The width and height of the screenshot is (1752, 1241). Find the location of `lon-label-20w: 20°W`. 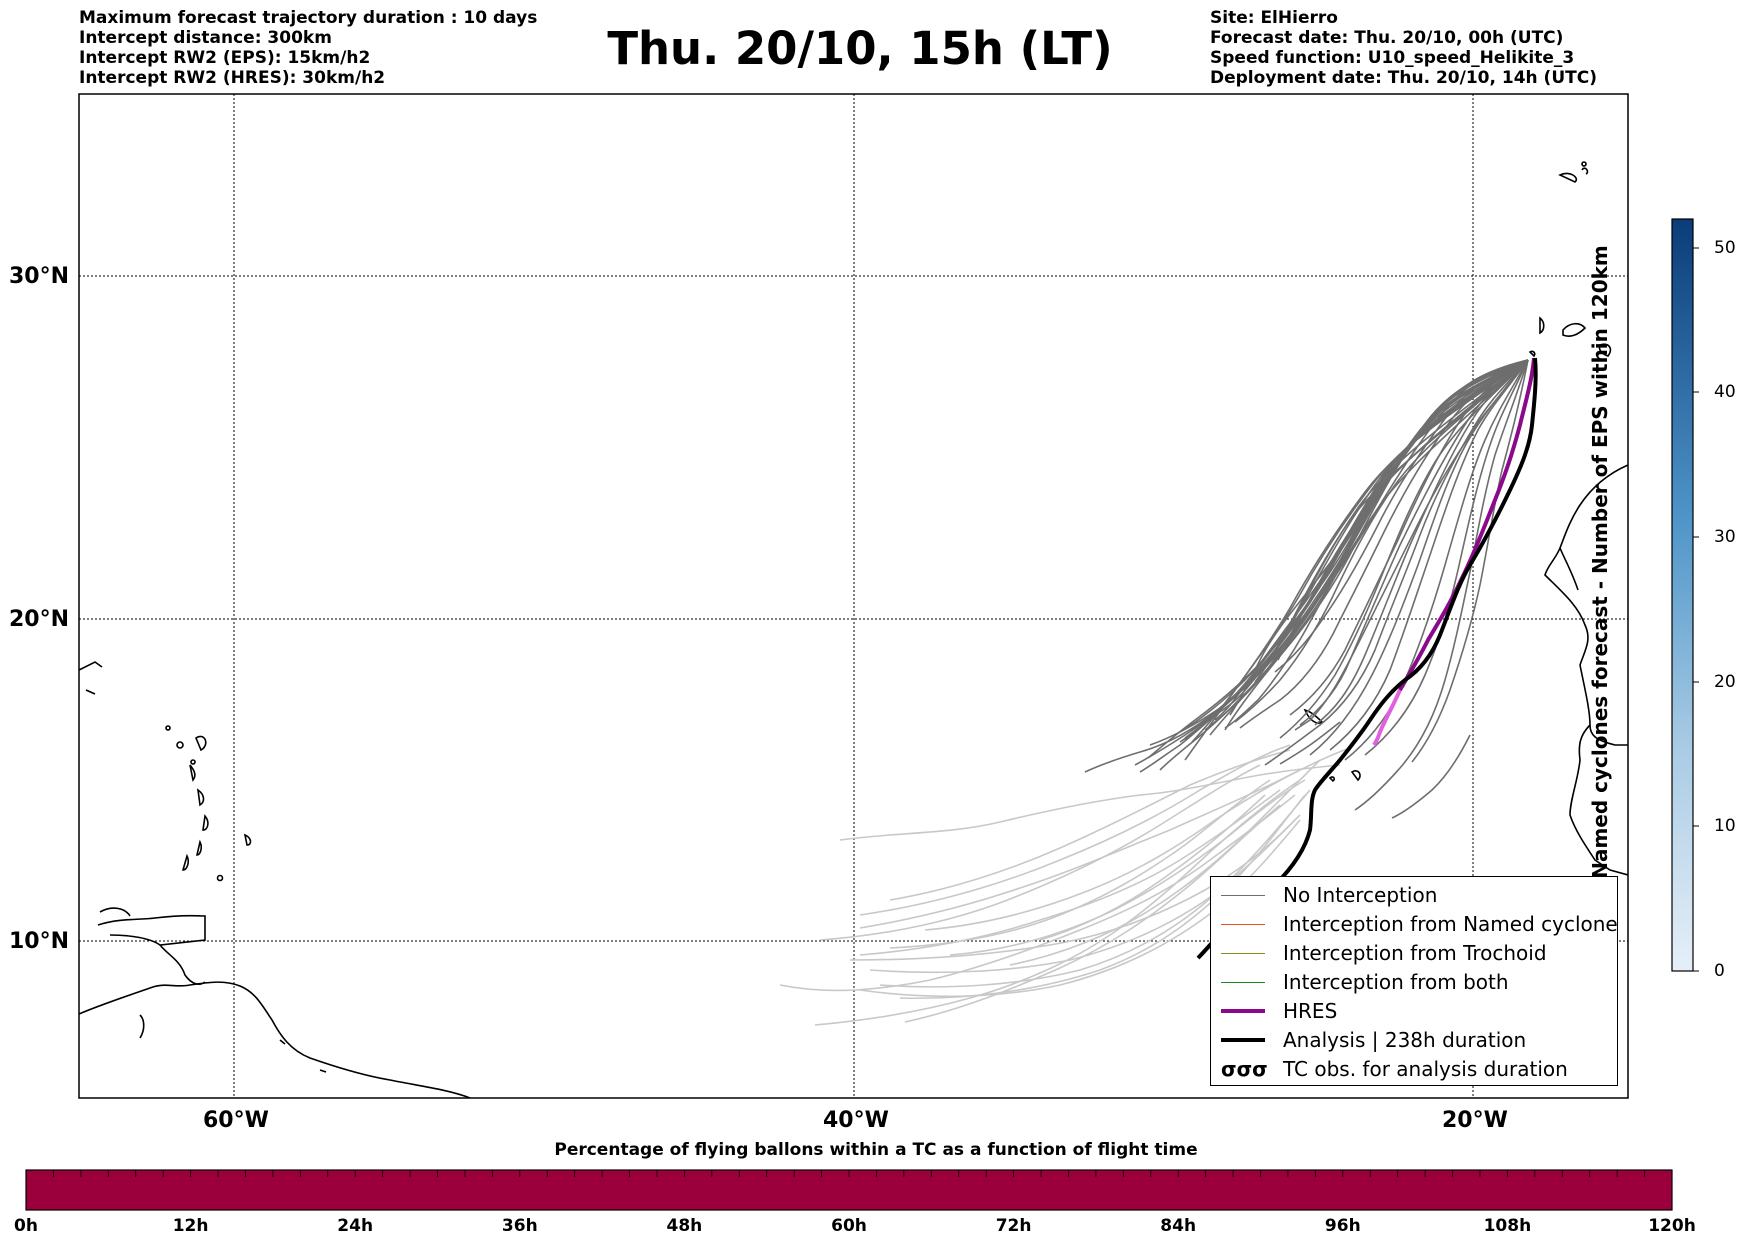

lon-label-20w: 20°W is located at coordinates (1475, 1120).